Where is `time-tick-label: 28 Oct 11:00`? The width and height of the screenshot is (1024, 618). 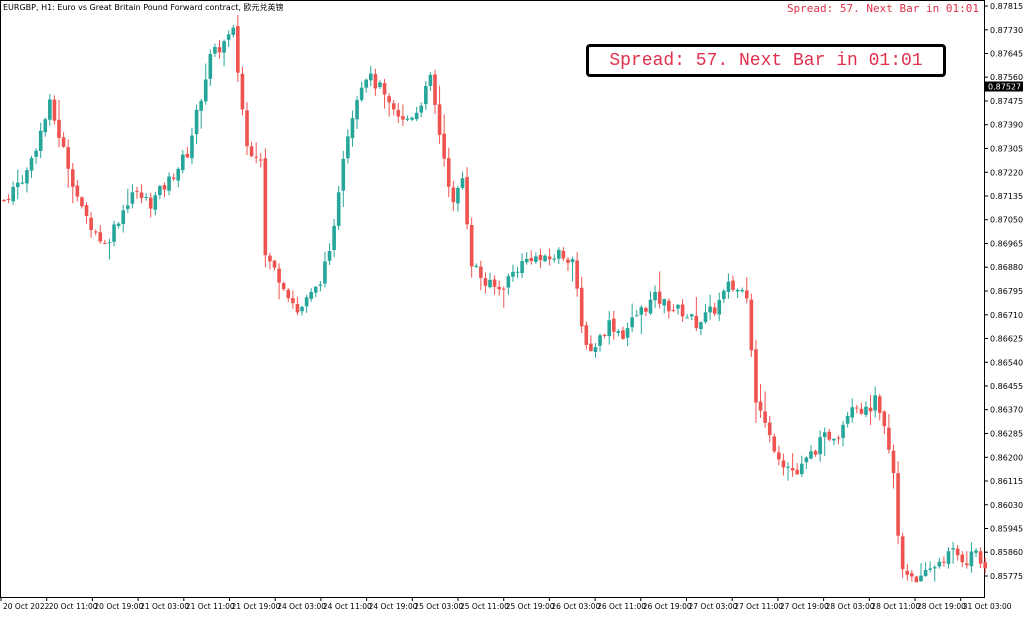 time-tick-label: 28 Oct 11:00 is located at coordinates (895, 606).